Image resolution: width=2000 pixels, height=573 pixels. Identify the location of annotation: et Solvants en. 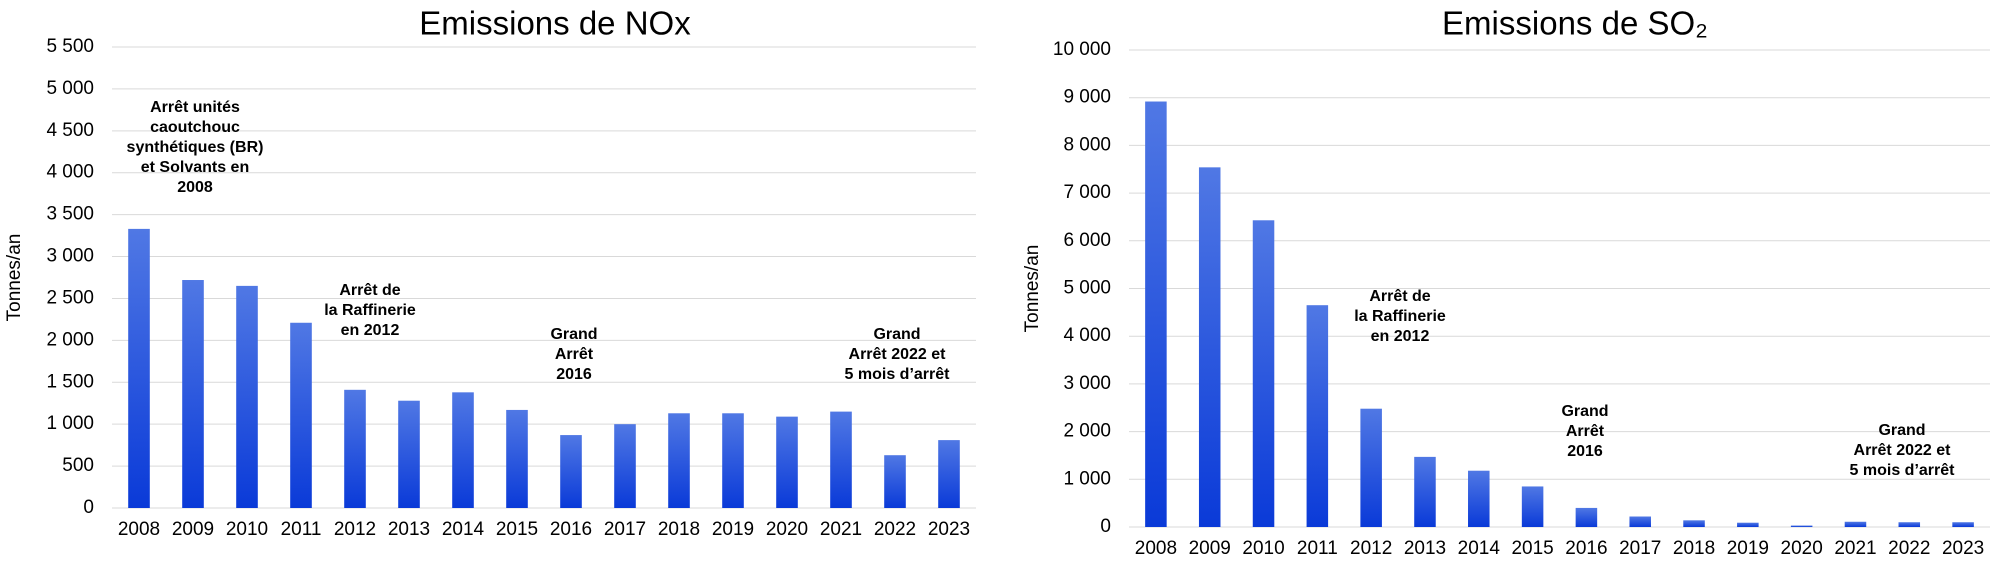
(195, 167).